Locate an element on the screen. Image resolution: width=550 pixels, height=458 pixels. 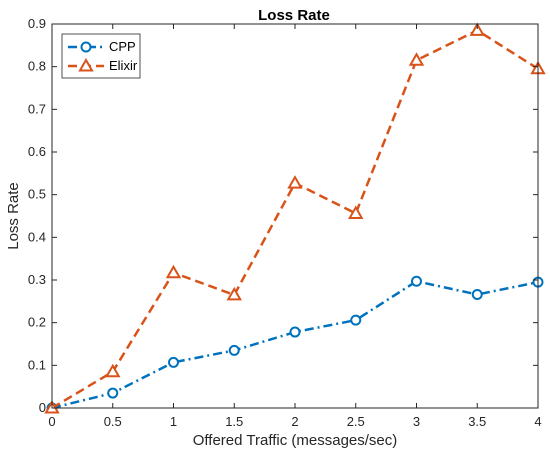
y-tick-label: 0.3 is located at coordinates (37, 279).